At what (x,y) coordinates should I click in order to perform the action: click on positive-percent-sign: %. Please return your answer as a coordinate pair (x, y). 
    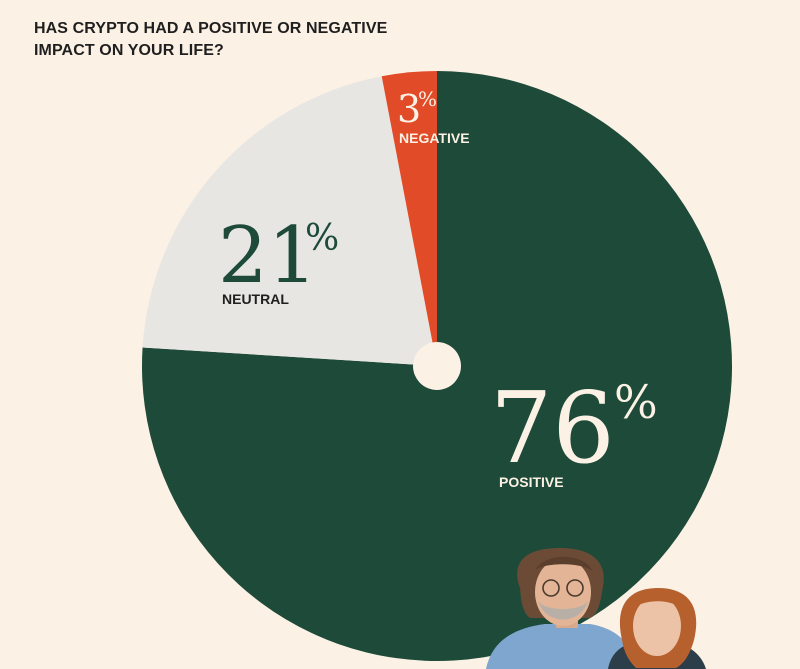
    Looking at the image, I should click on (636, 402).